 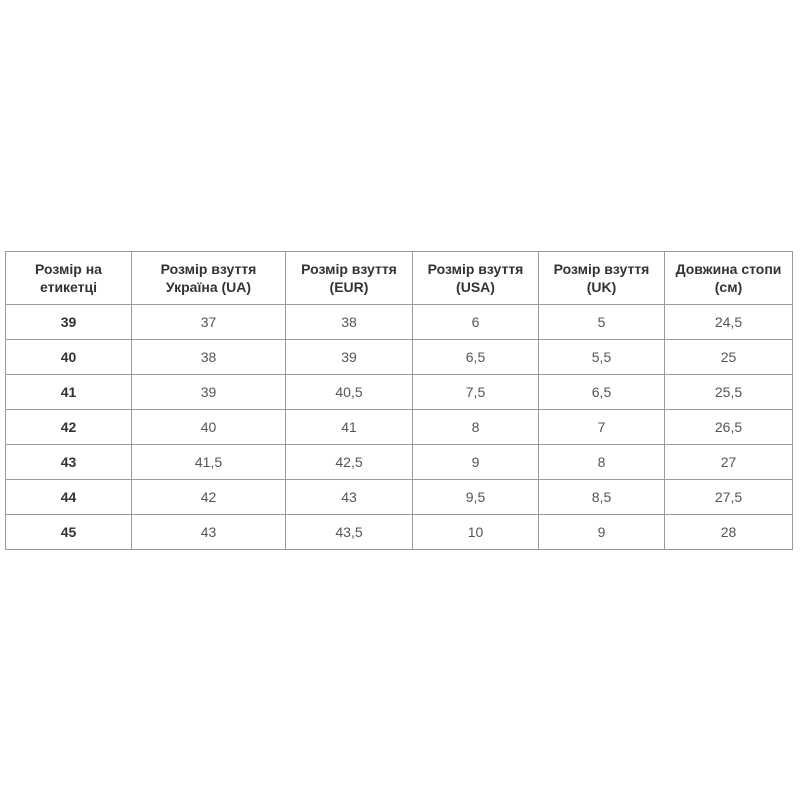 What do you see at coordinates (349, 278) in the screenshot?
I see `column-header: Розмір взуття (EUR)` at bounding box center [349, 278].